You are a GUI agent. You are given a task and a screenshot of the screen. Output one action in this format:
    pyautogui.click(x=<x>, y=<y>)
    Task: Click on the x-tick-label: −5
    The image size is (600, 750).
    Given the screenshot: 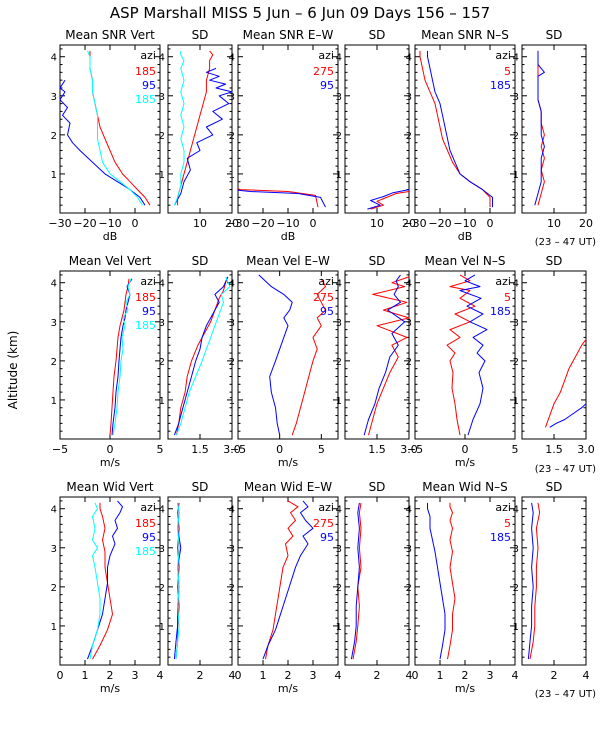 What is the action you would take?
    pyautogui.click(x=60, y=449)
    